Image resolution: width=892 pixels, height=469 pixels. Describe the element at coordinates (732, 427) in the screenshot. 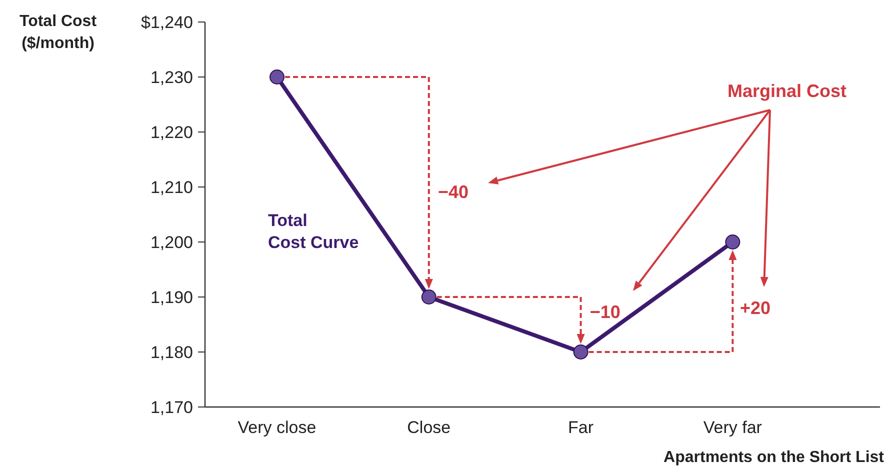

I see `x-tick-label: Very far` at that location.